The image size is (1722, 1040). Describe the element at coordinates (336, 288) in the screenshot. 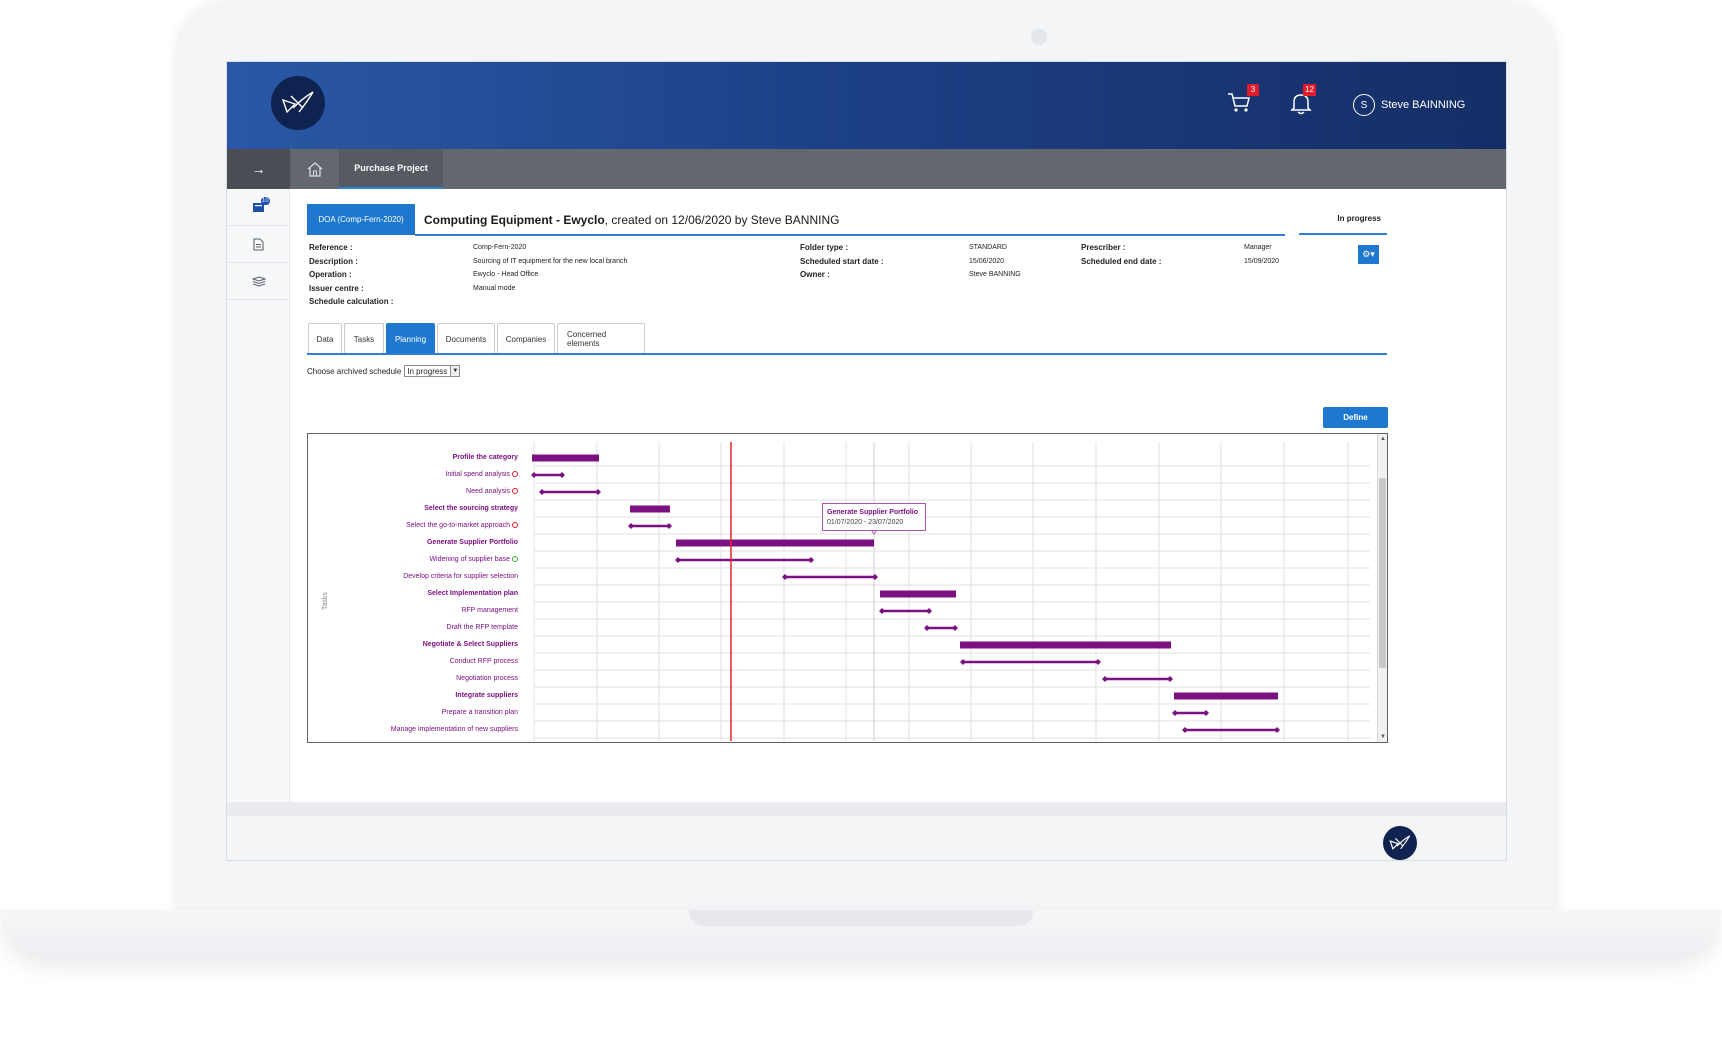

I see `detail-label: Issuer centre :` at that location.